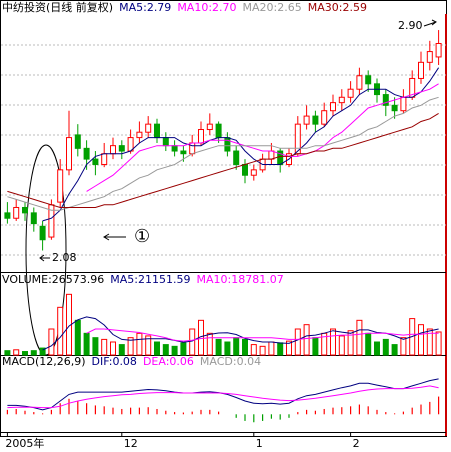 The height and width of the screenshot is (452, 451). I want to click on legend-entry: MACD:0.04, so click(230, 361).